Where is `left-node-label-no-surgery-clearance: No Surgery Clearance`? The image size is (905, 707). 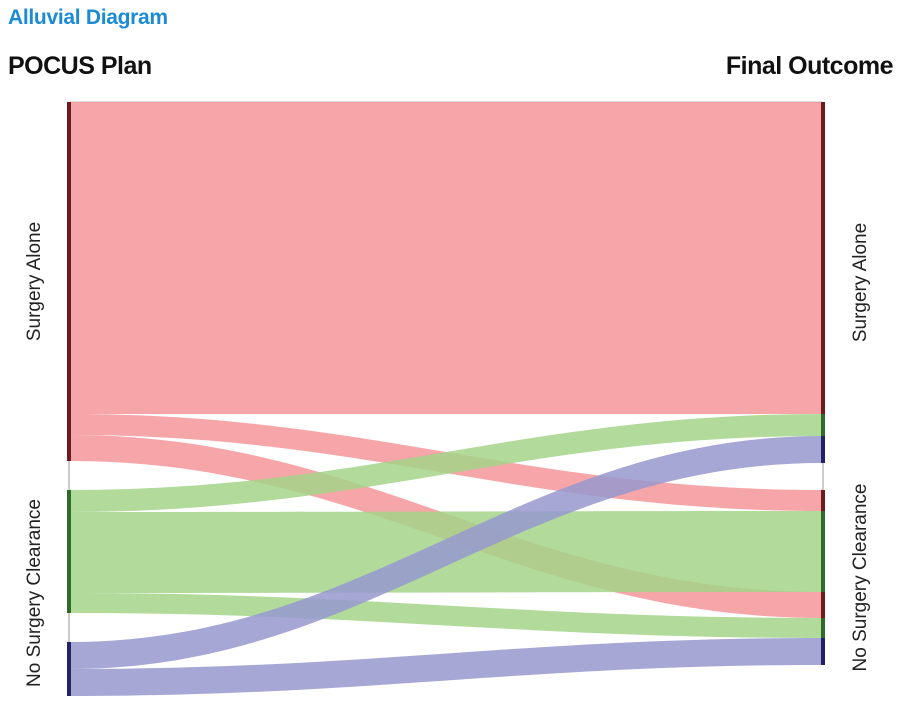 left-node-label-no-surgery-clearance: No Surgery Clearance is located at coordinates (34, 593).